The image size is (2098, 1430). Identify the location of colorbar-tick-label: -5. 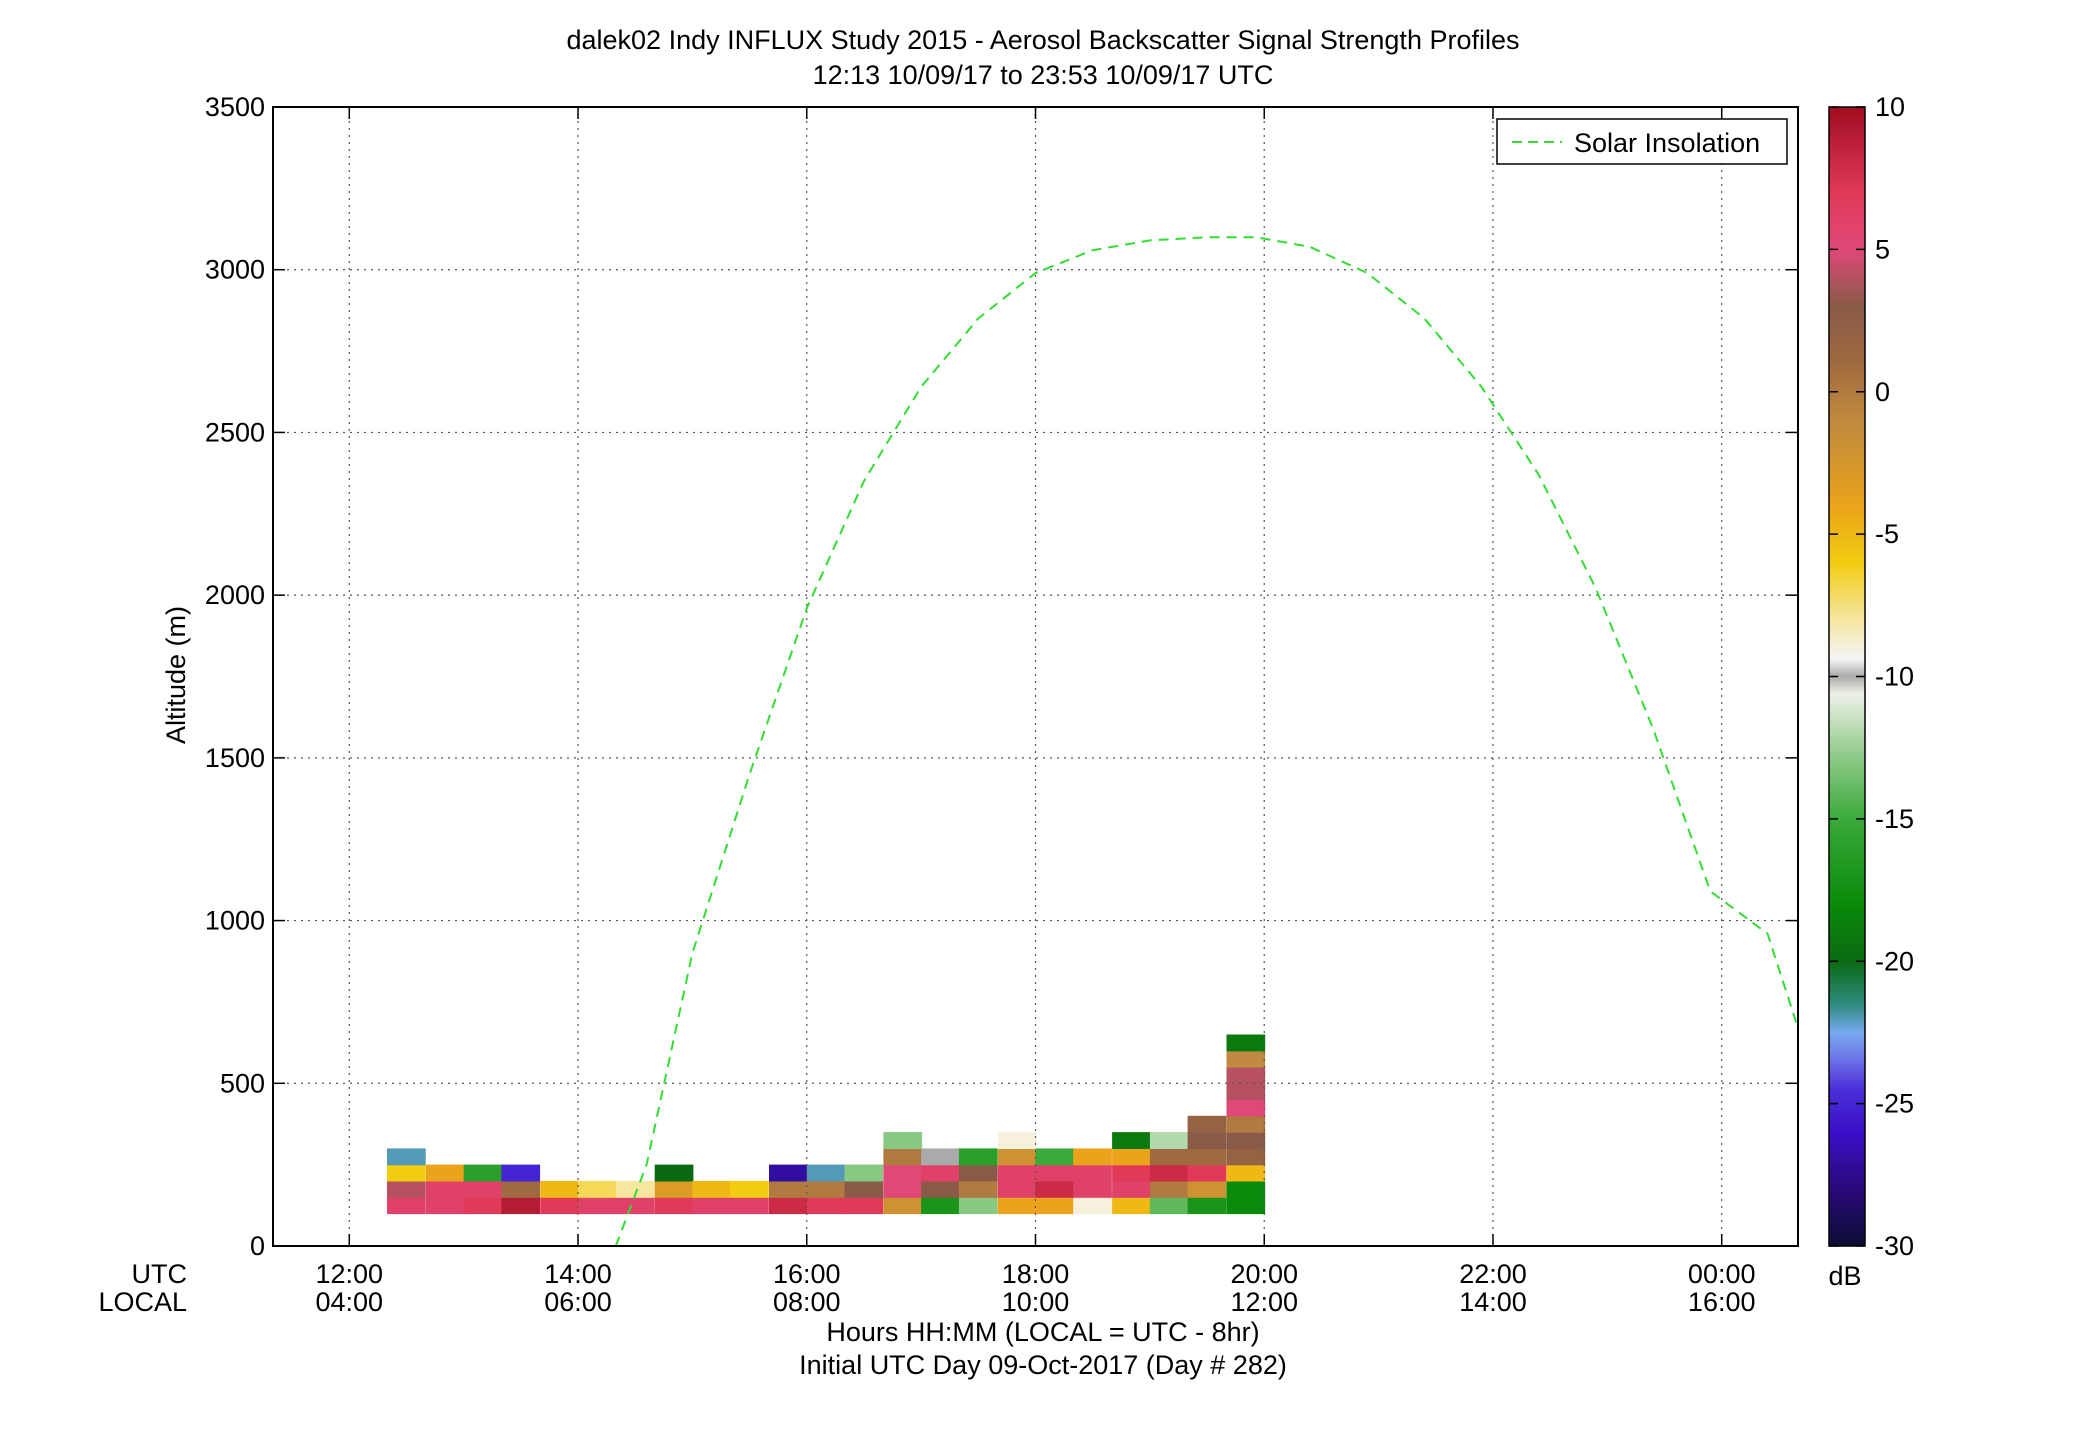
(1887, 534).